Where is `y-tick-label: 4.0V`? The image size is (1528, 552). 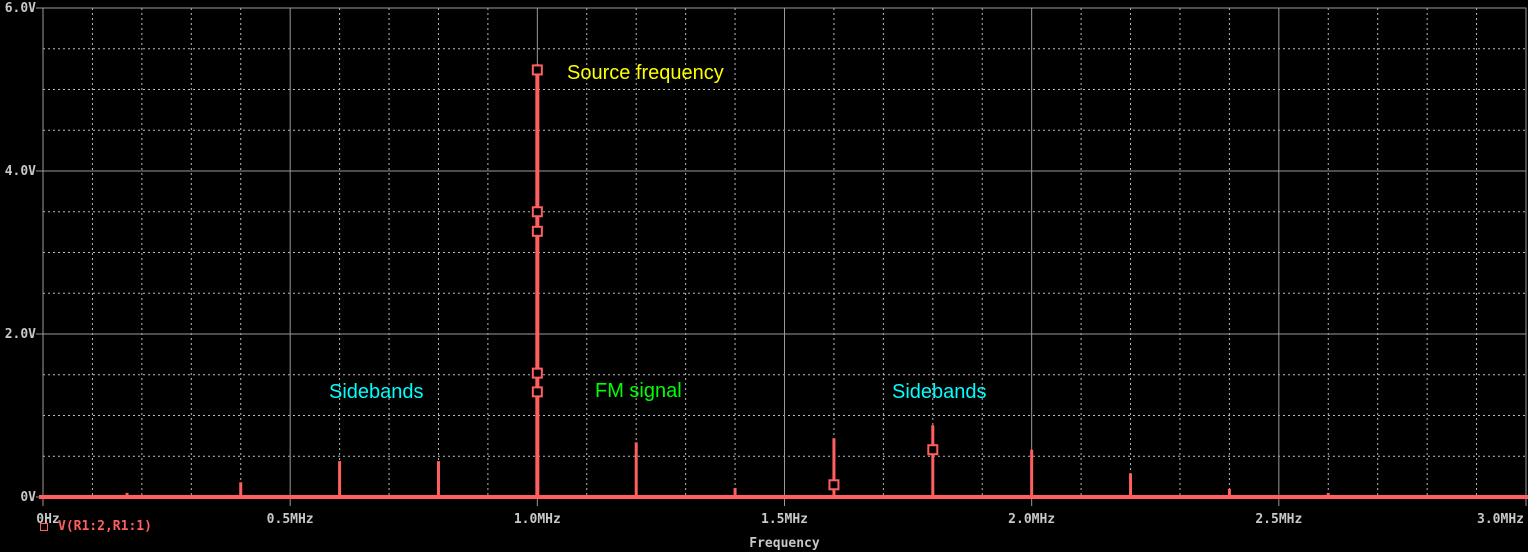
y-tick-label: 4.0V is located at coordinates (20, 171).